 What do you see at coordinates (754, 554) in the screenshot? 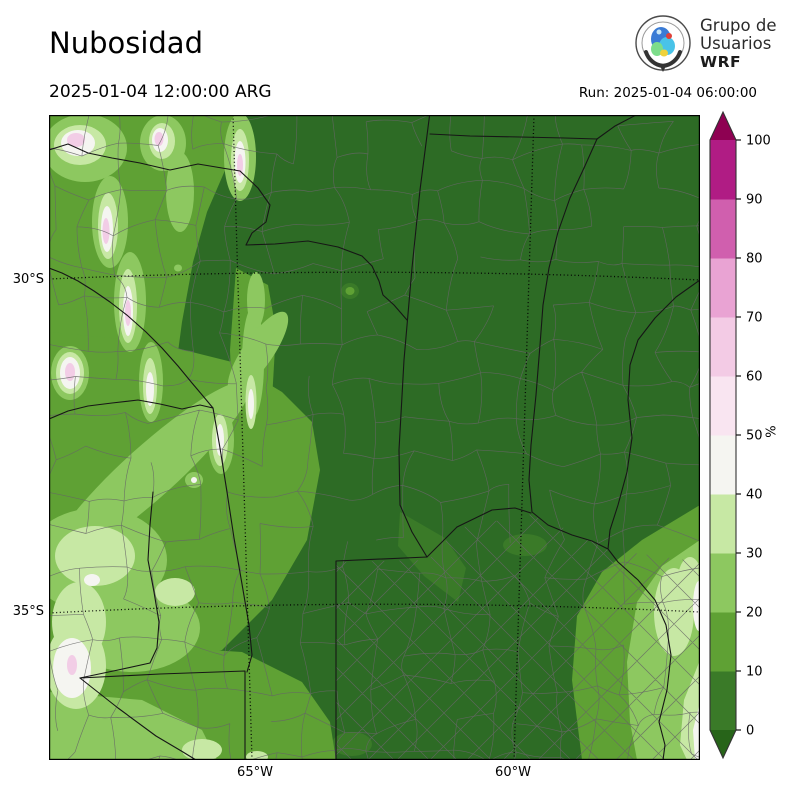
I see `svg-text: 30` at bounding box center [754, 554].